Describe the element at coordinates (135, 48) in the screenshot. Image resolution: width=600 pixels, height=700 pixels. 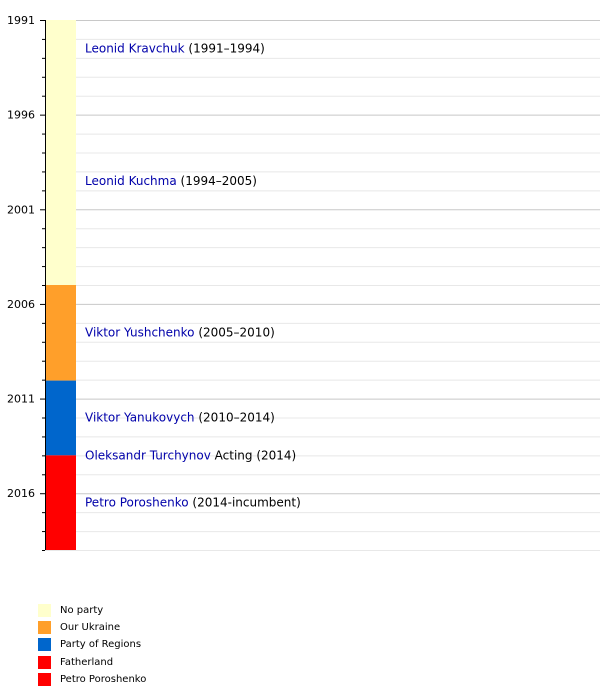
I see `president-name-link: Leonid Kravchuk` at that location.